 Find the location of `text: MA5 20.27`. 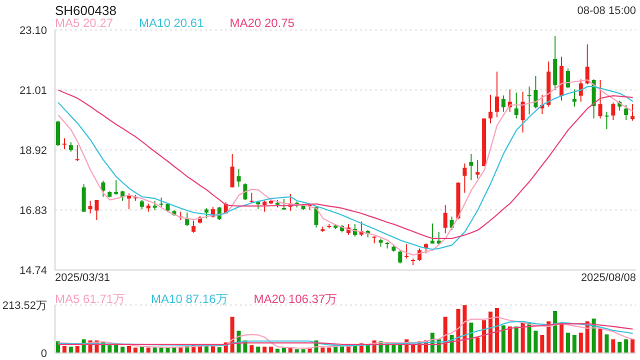

text: MA5 20.27 is located at coordinates (84, 23).